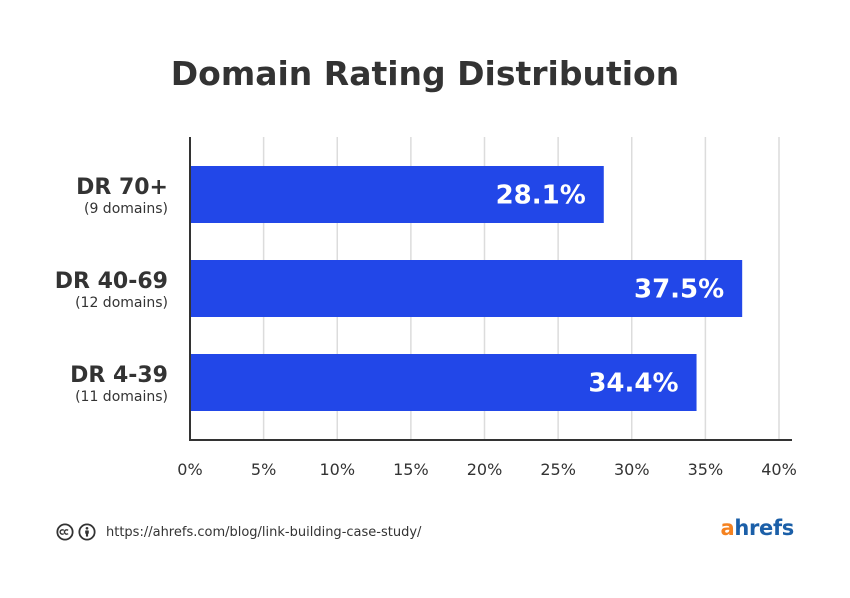 The width and height of the screenshot is (850, 598). Describe the element at coordinates (119, 375) in the screenshot. I see `category-label: DR 4-39` at that location.